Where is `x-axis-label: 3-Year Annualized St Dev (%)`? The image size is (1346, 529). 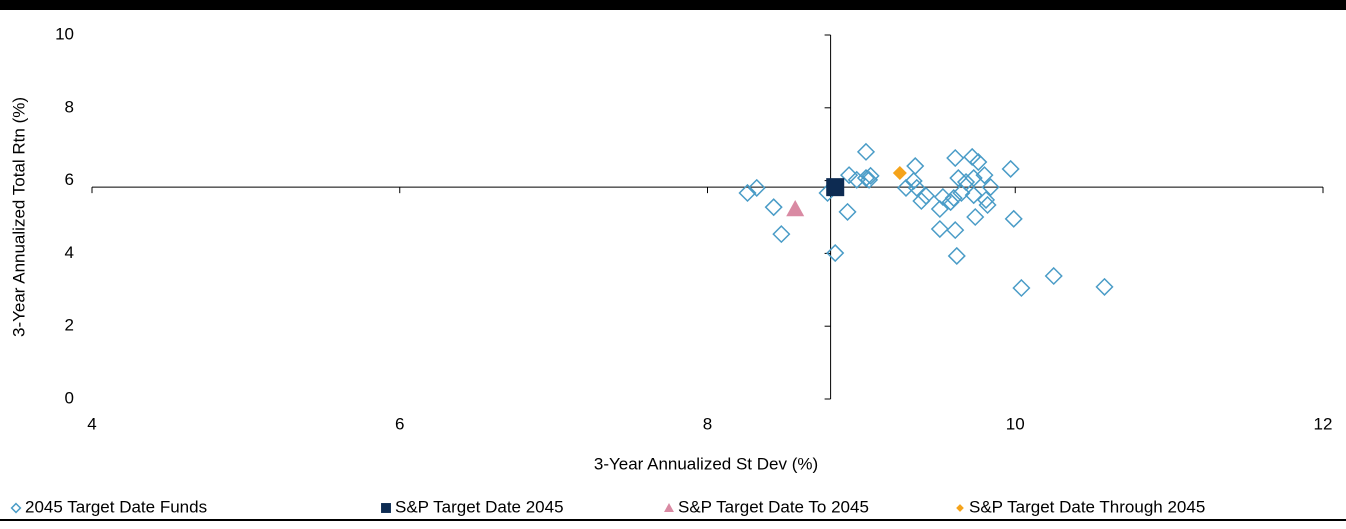
x-axis-label: 3-Year Annualized St Dev (%) is located at coordinates (706, 463).